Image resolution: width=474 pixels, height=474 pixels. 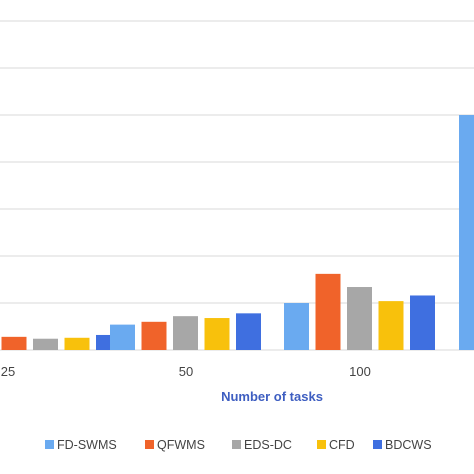 I want to click on legend-item-qfwms: QFWMS, so click(x=175, y=445).